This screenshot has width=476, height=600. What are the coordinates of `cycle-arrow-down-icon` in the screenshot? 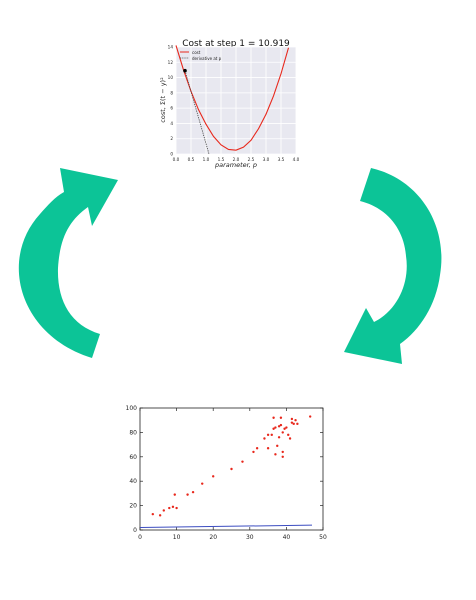 It's located at (393, 266).